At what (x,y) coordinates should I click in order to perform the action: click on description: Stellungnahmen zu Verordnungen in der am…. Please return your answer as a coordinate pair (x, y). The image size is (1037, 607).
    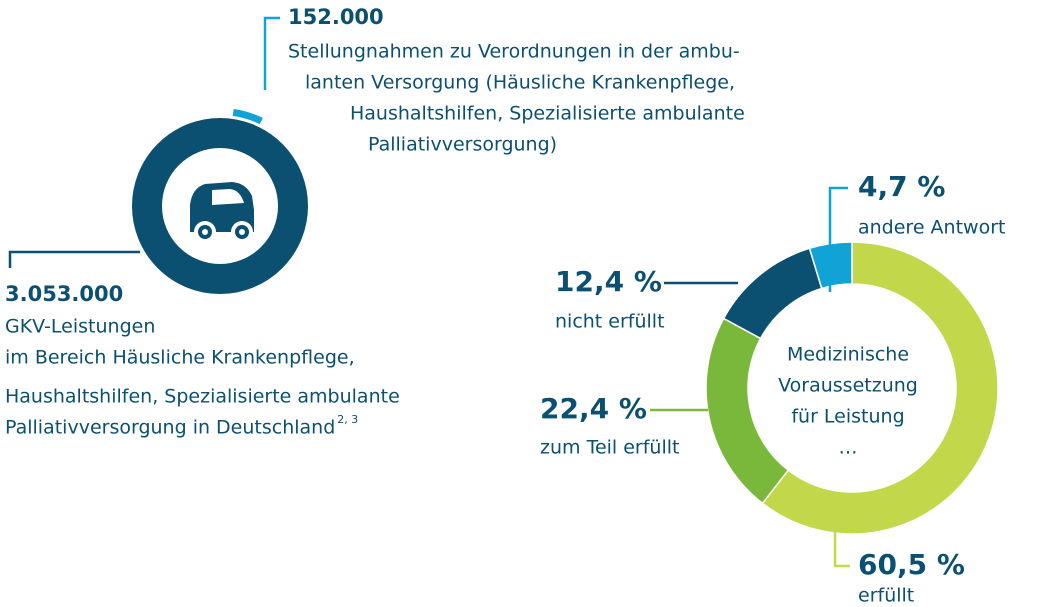
    Looking at the image, I should click on (514, 52).